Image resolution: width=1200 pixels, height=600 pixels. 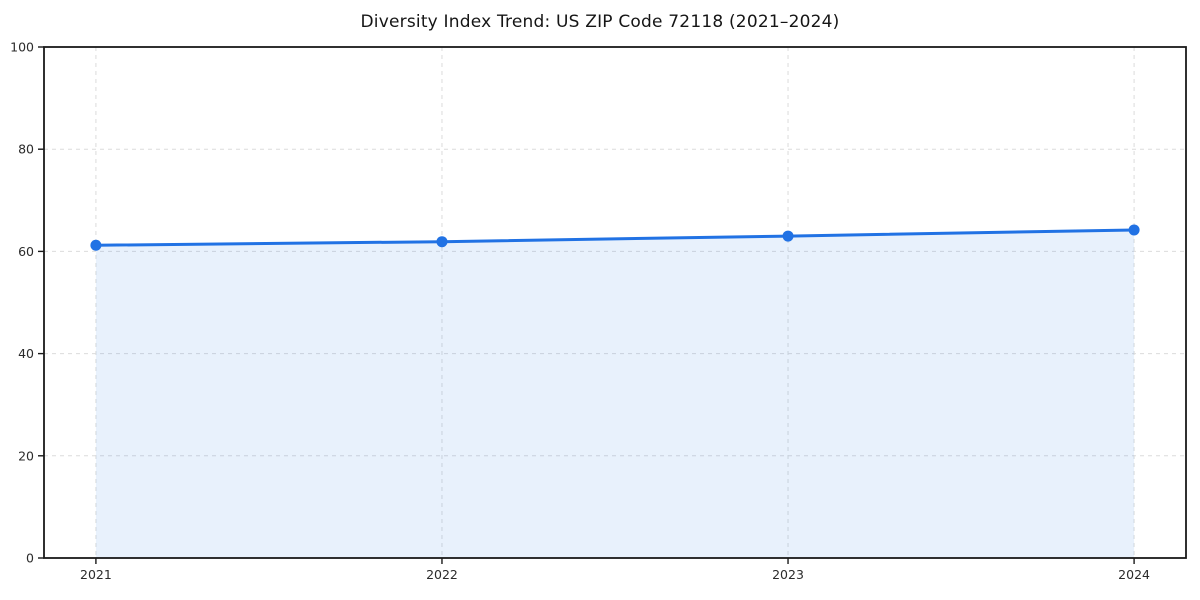 What do you see at coordinates (26, 251) in the screenshot?
I see `y-tick-label: 60` at bounding box center [26, 251].